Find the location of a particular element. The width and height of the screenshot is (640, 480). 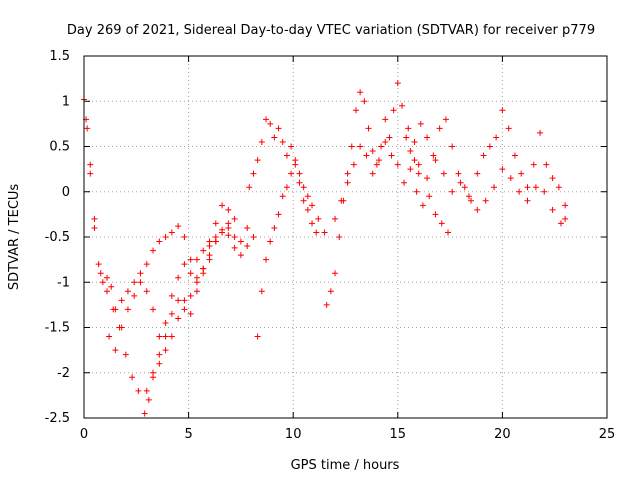

x-tick-label: 0 is located at coordinates (84, 434).